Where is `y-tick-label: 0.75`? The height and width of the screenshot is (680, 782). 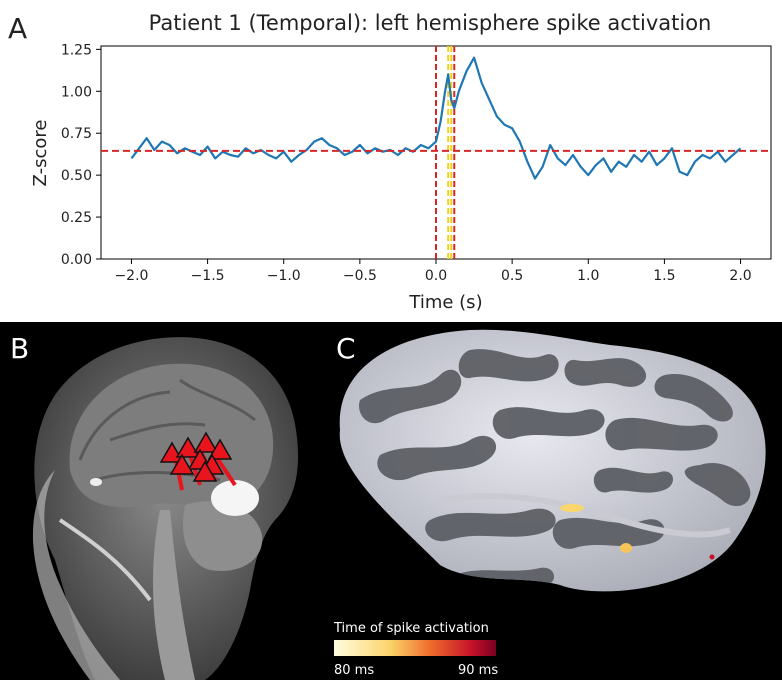 y-tick-label: 0.75 is located at coordinates (76, 134).